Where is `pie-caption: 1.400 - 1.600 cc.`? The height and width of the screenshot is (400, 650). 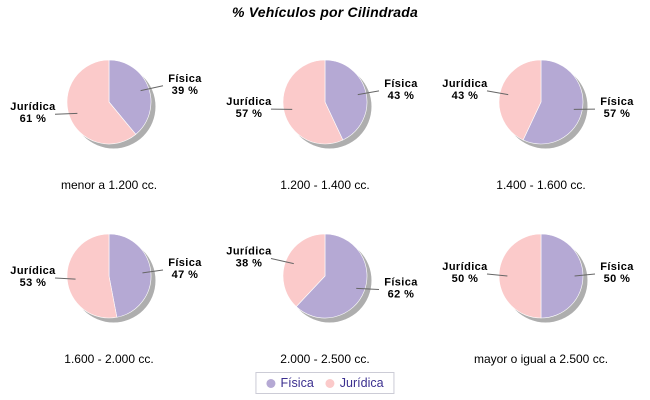
pie-caption: 1.400 - 1.600 cc. is located at coordinates (541, 185).